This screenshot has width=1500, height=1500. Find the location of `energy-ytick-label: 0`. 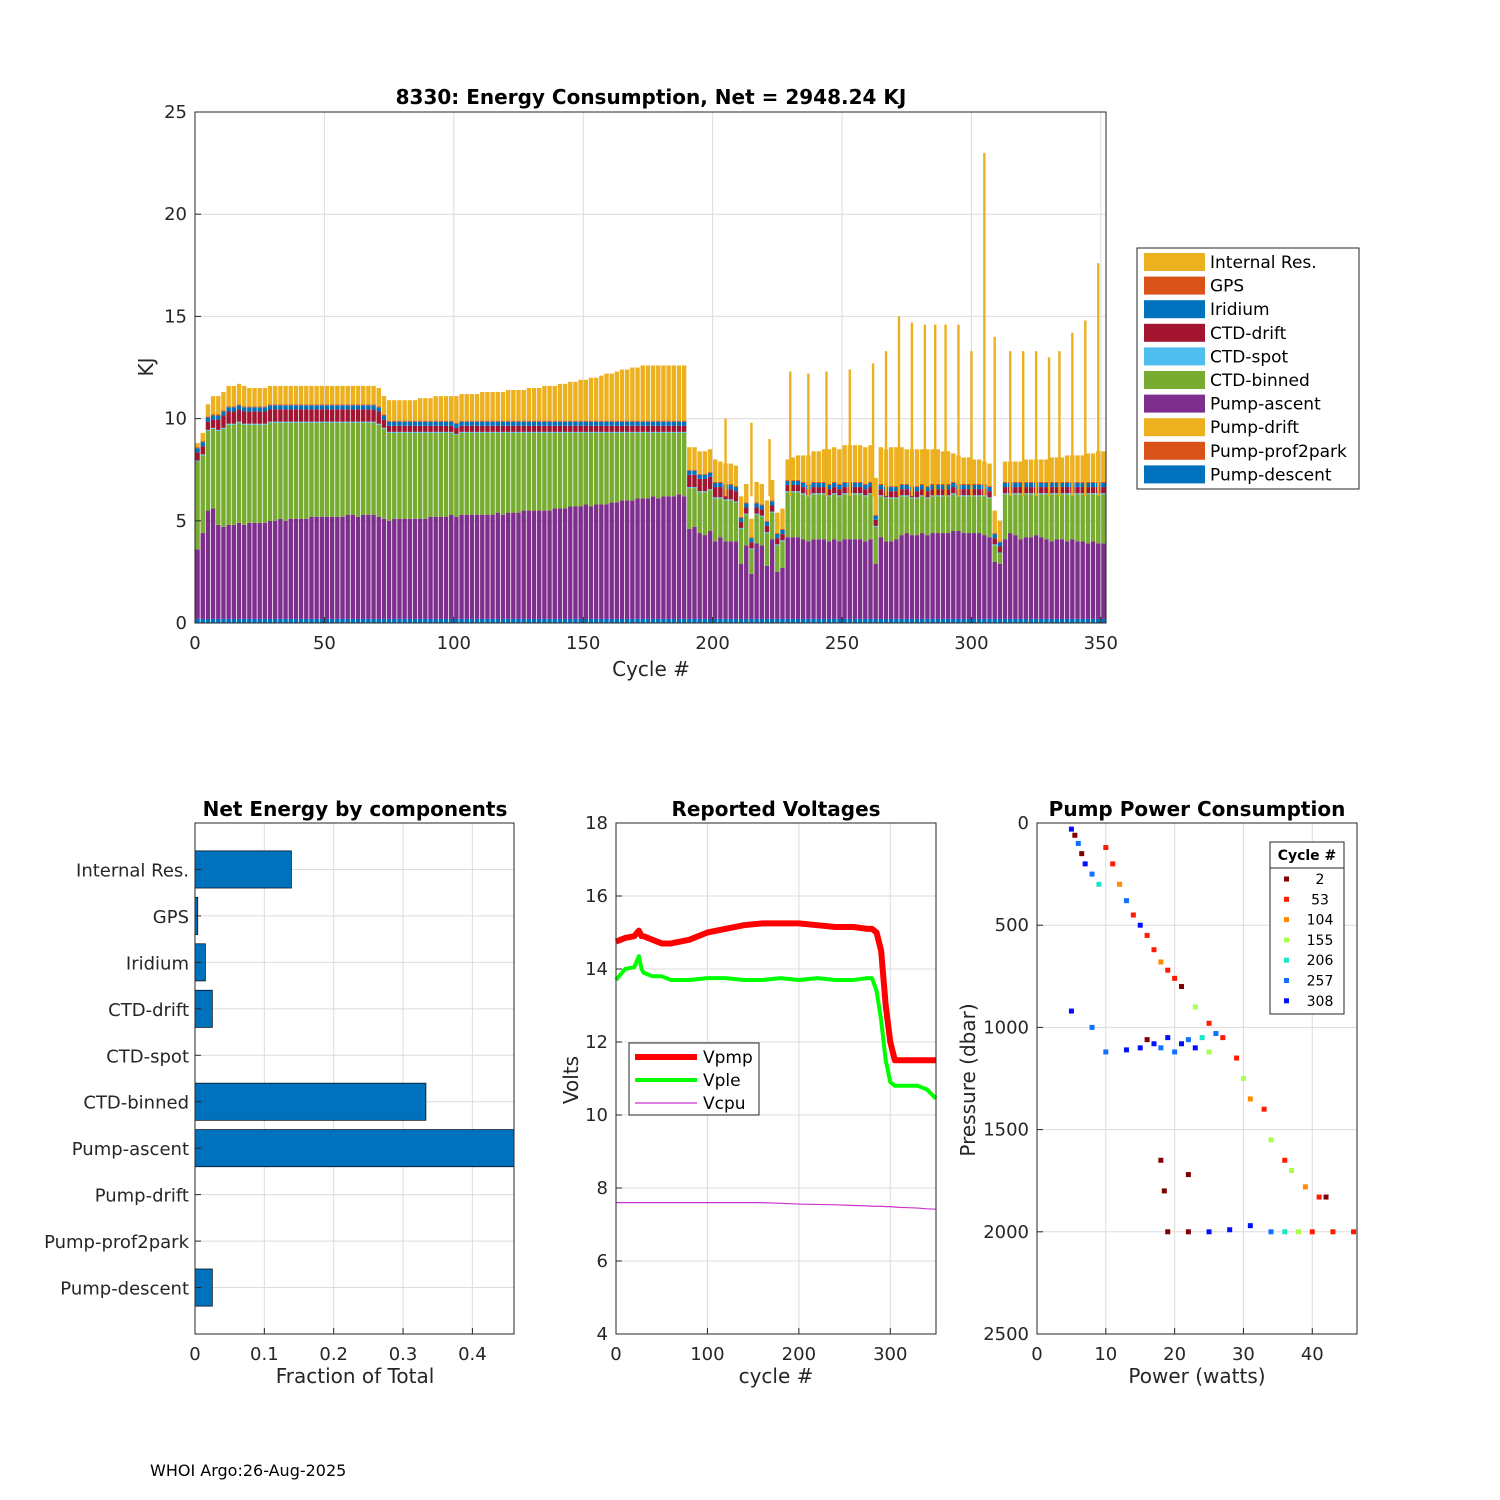

energy-ytick-label: 0 is located at coordinates (181, 623).